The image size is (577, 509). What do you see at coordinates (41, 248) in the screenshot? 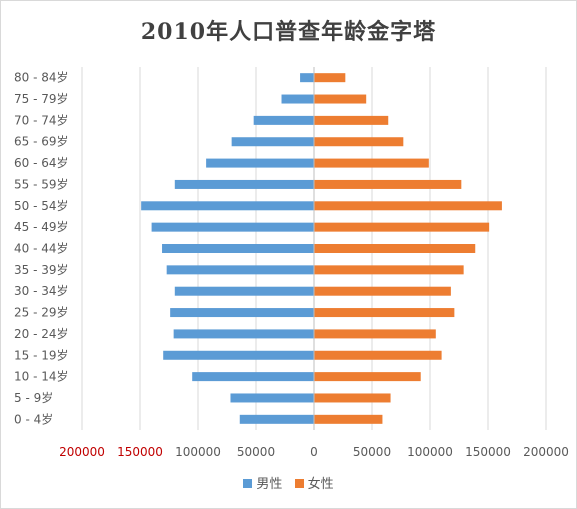
I see `category-label: 40 - 44岁` at bounding box center [41, 248].